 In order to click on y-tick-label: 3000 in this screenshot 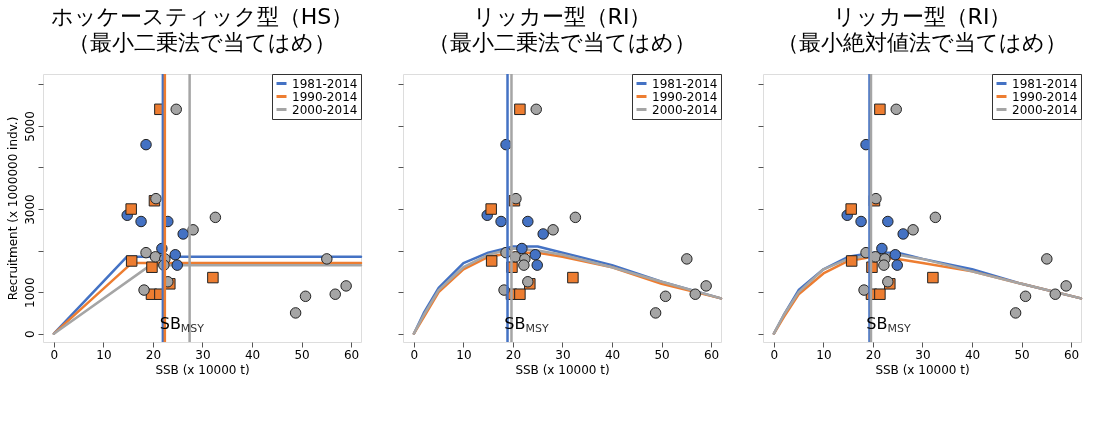, I will do `click(29, 209)`.